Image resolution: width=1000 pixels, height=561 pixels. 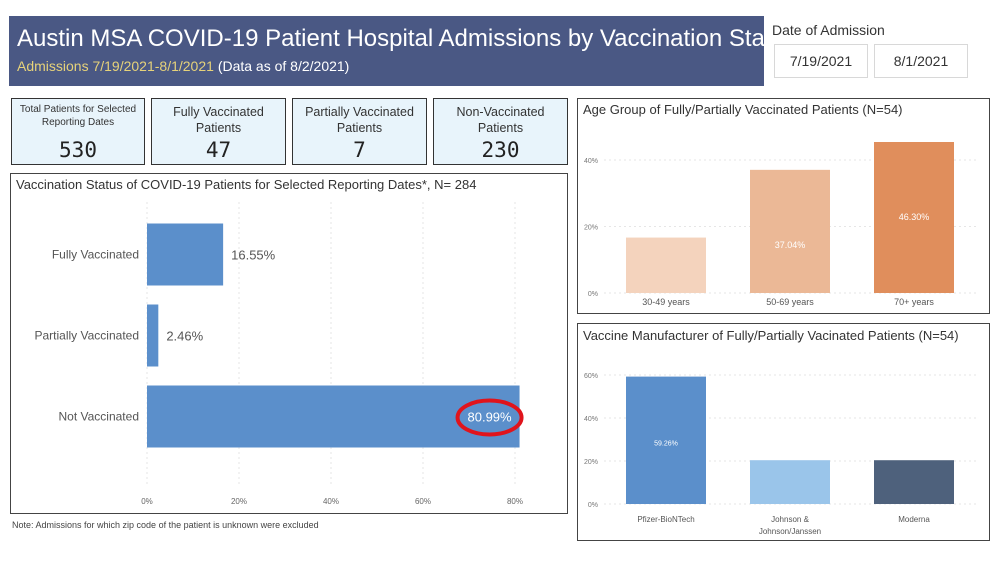 I want to click on x-tick-label: 40%, so click(x=331, y=501).